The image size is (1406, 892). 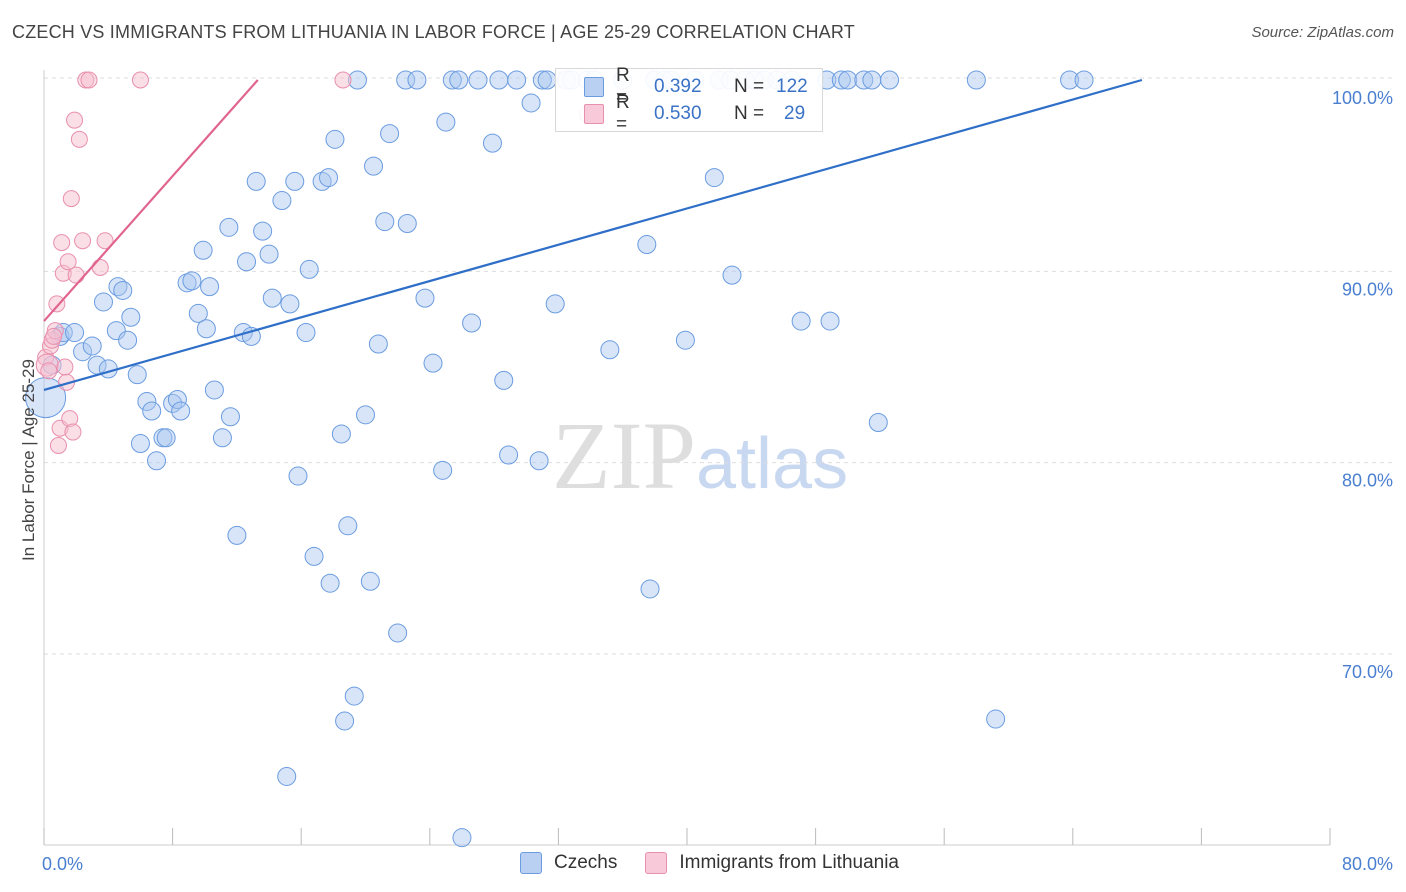 I want to click on legend-r-value-lith: 0.530, so click(x=678, y=113).